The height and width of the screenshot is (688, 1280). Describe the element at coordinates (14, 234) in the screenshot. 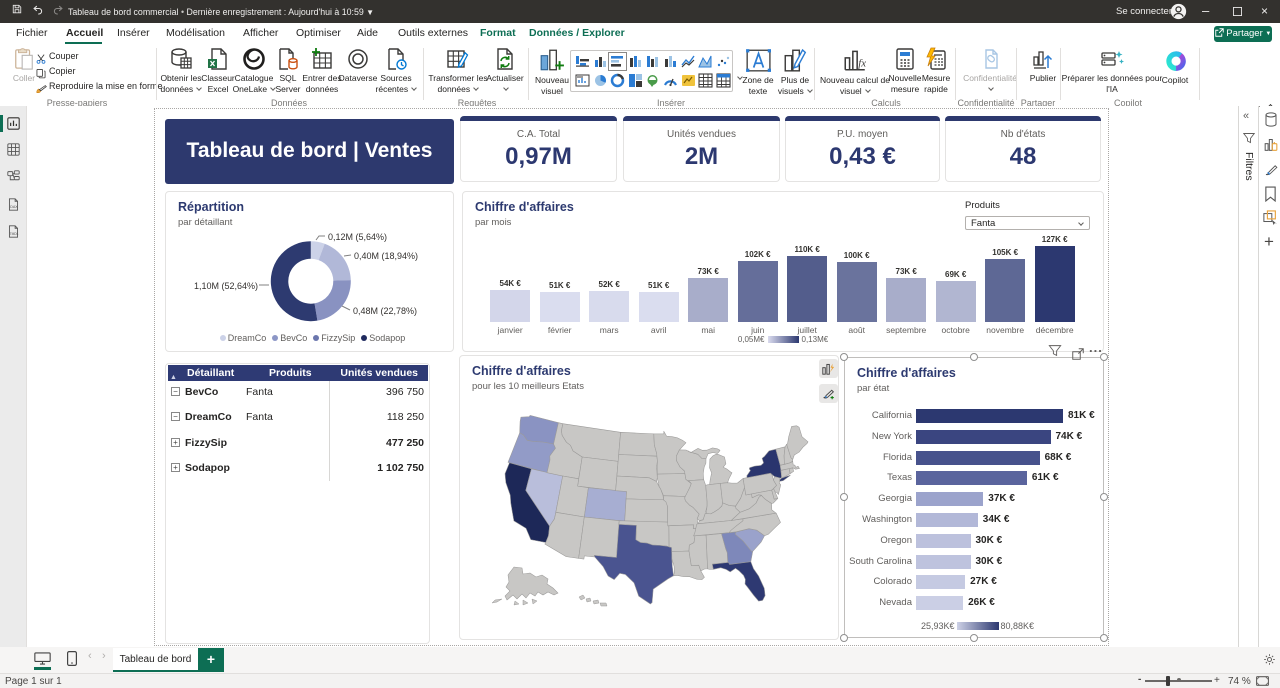

I see `svg-text: TMDL` at that location.